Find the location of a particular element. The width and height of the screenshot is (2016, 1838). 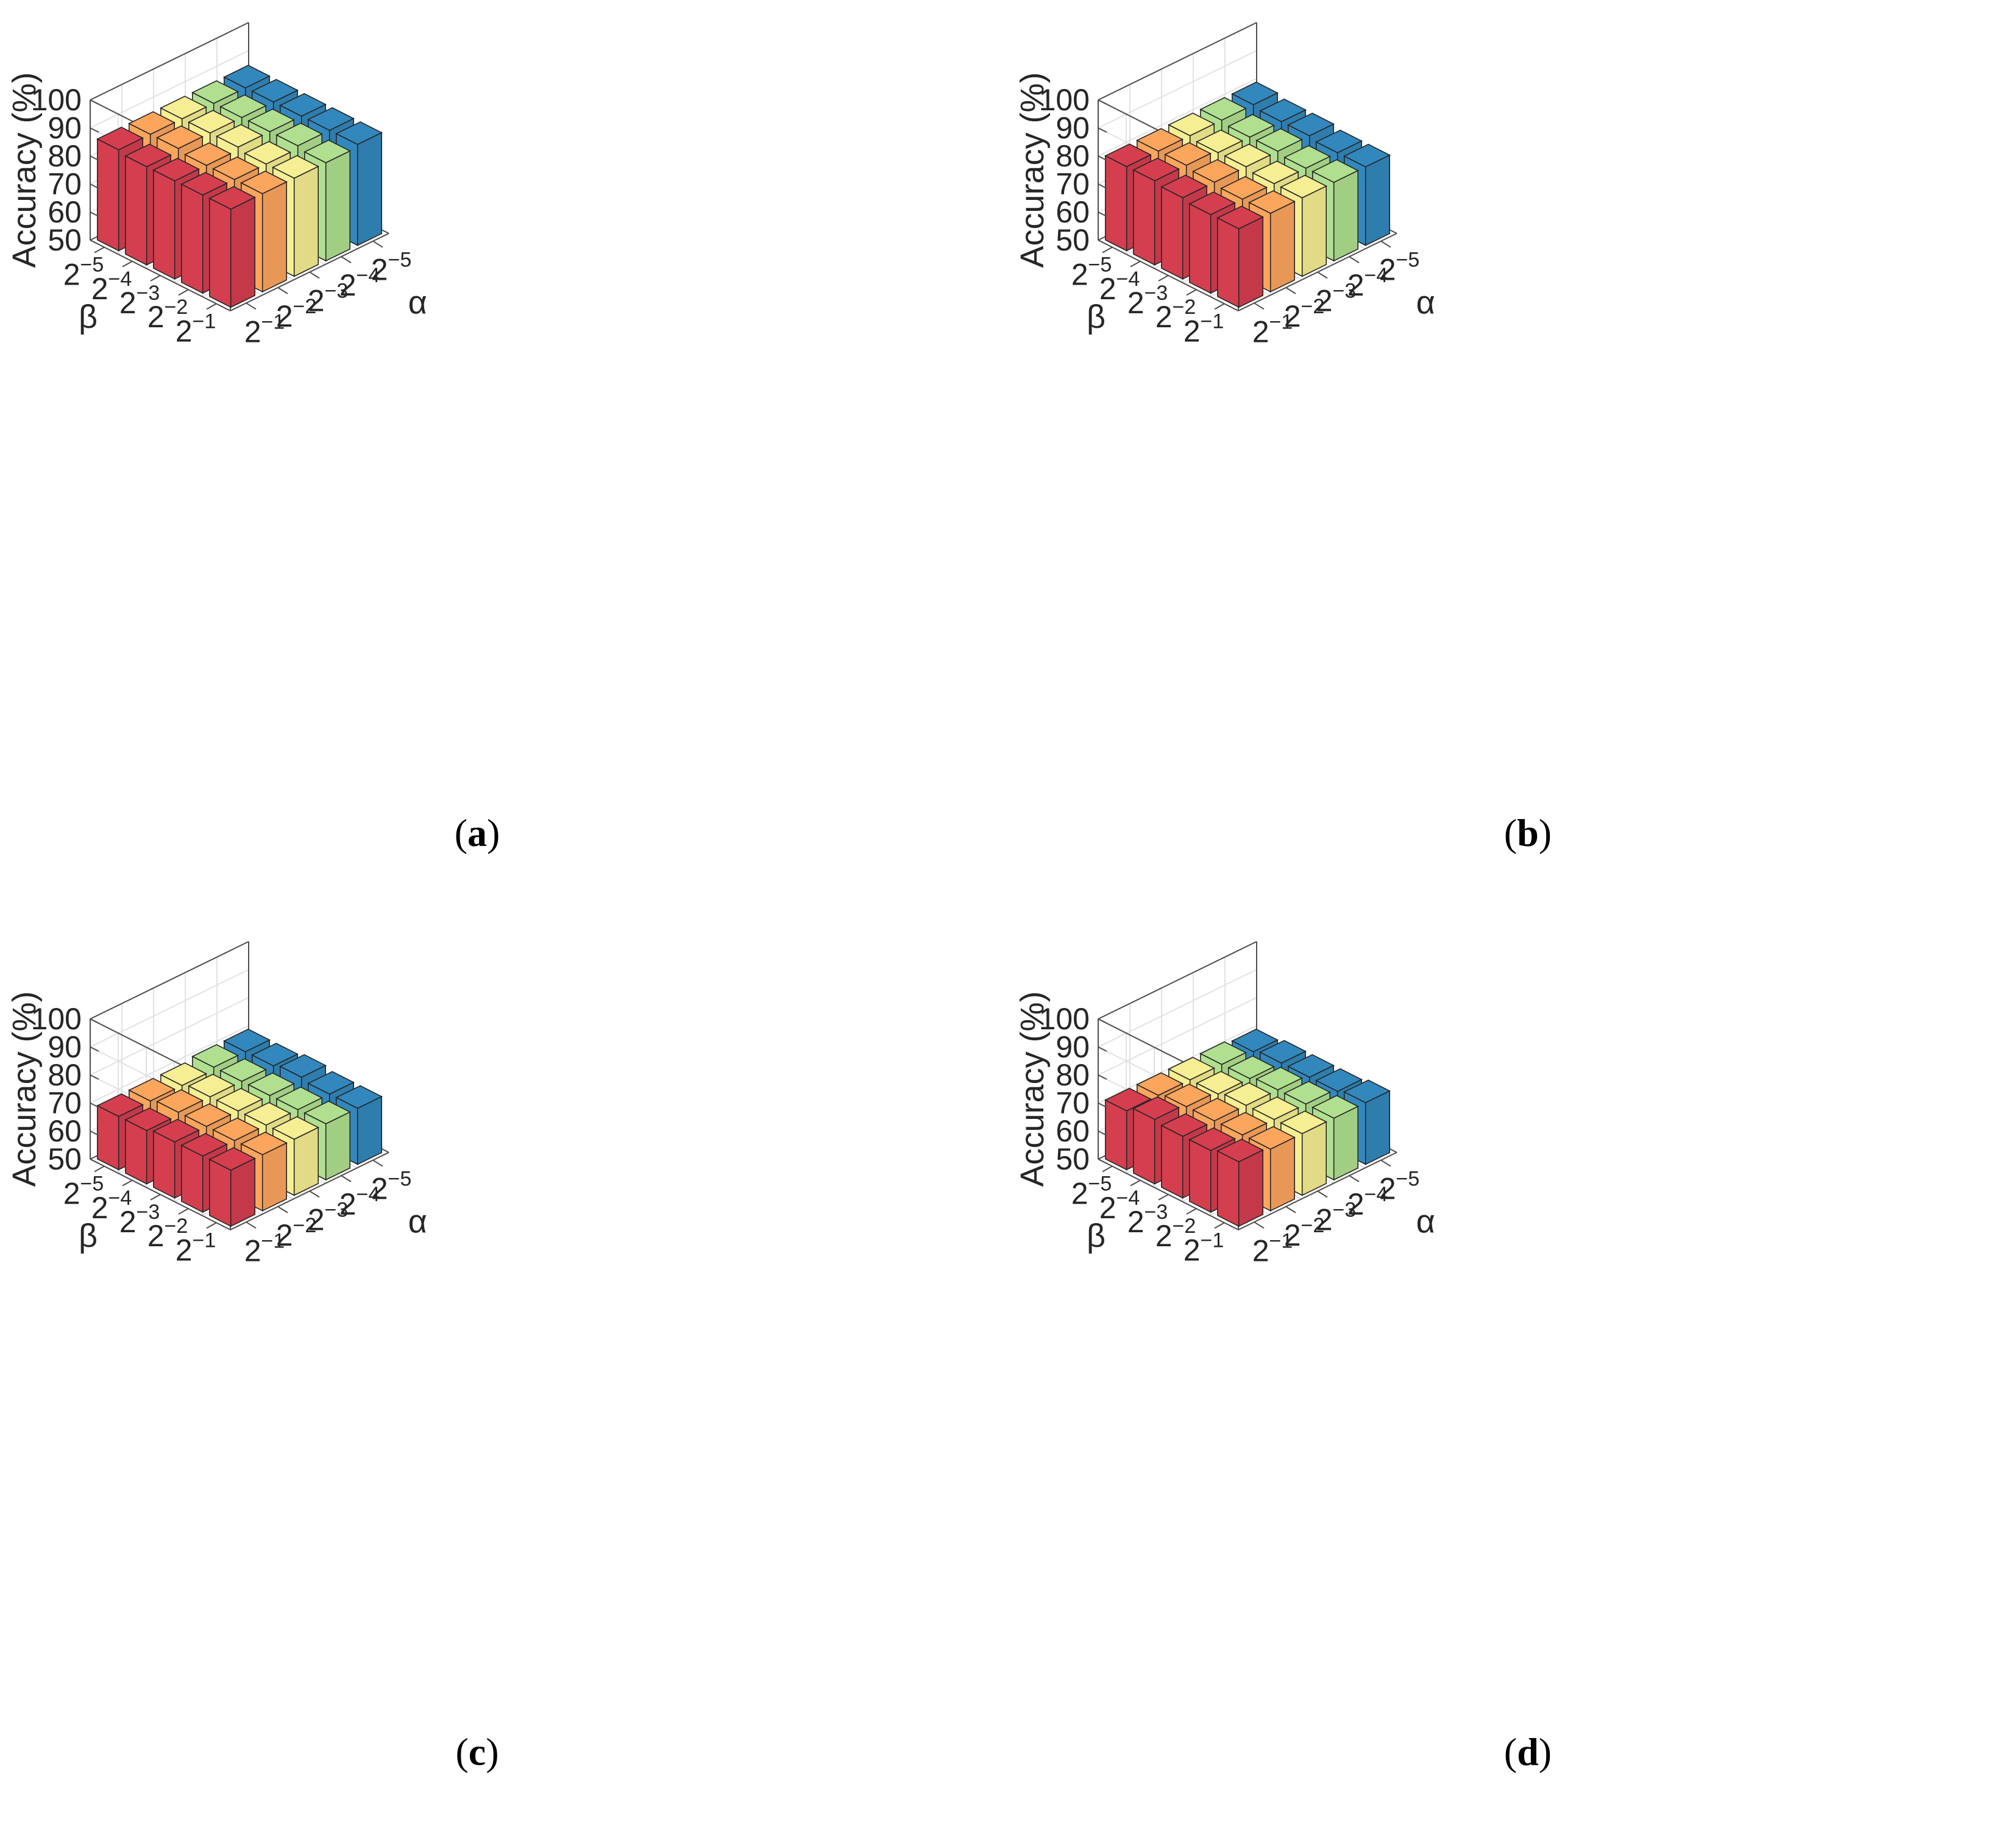

beta-tick-label: 2−1 is located at coordinates (1204, 329).